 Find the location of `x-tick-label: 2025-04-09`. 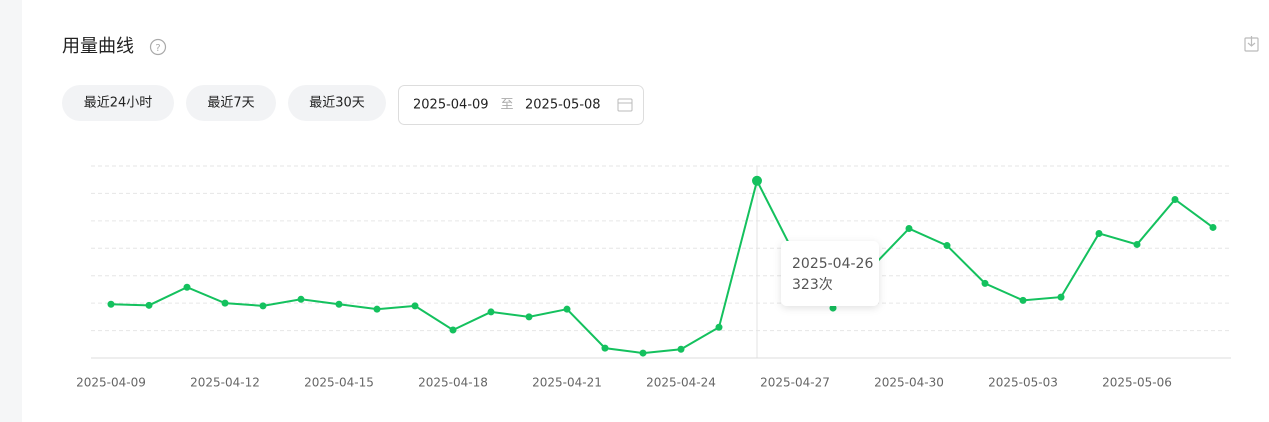

x-tick-label: 2025-04-09 is located at coordinates (111, 383).